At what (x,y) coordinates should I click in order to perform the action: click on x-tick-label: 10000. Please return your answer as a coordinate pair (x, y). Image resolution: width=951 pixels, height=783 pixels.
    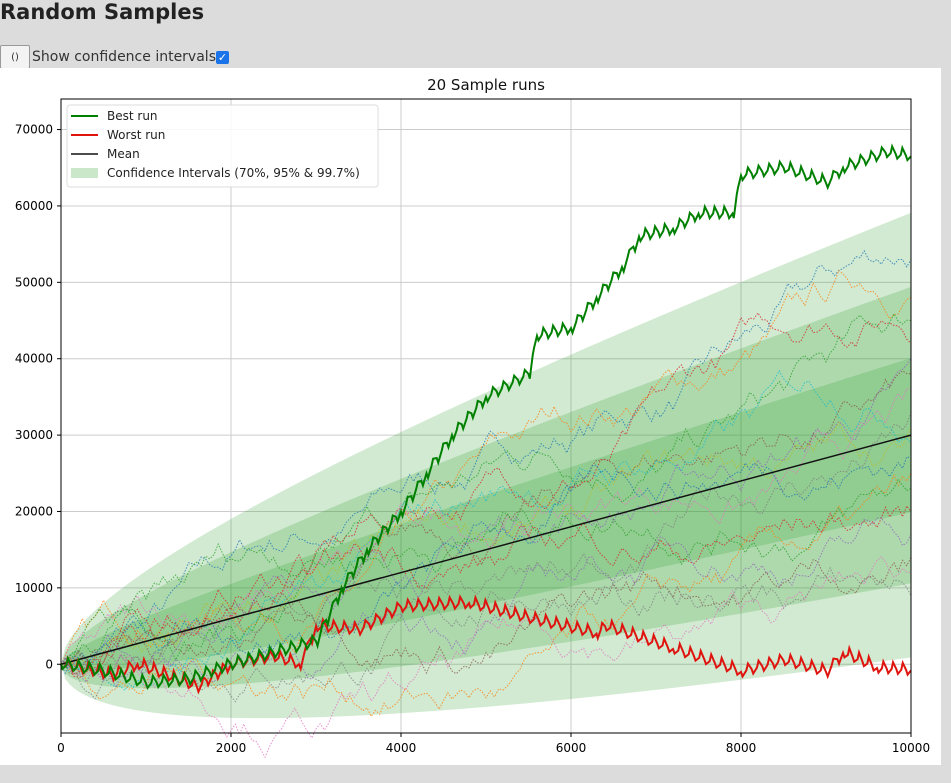
    Looking at the image, I should click on (911, 748).